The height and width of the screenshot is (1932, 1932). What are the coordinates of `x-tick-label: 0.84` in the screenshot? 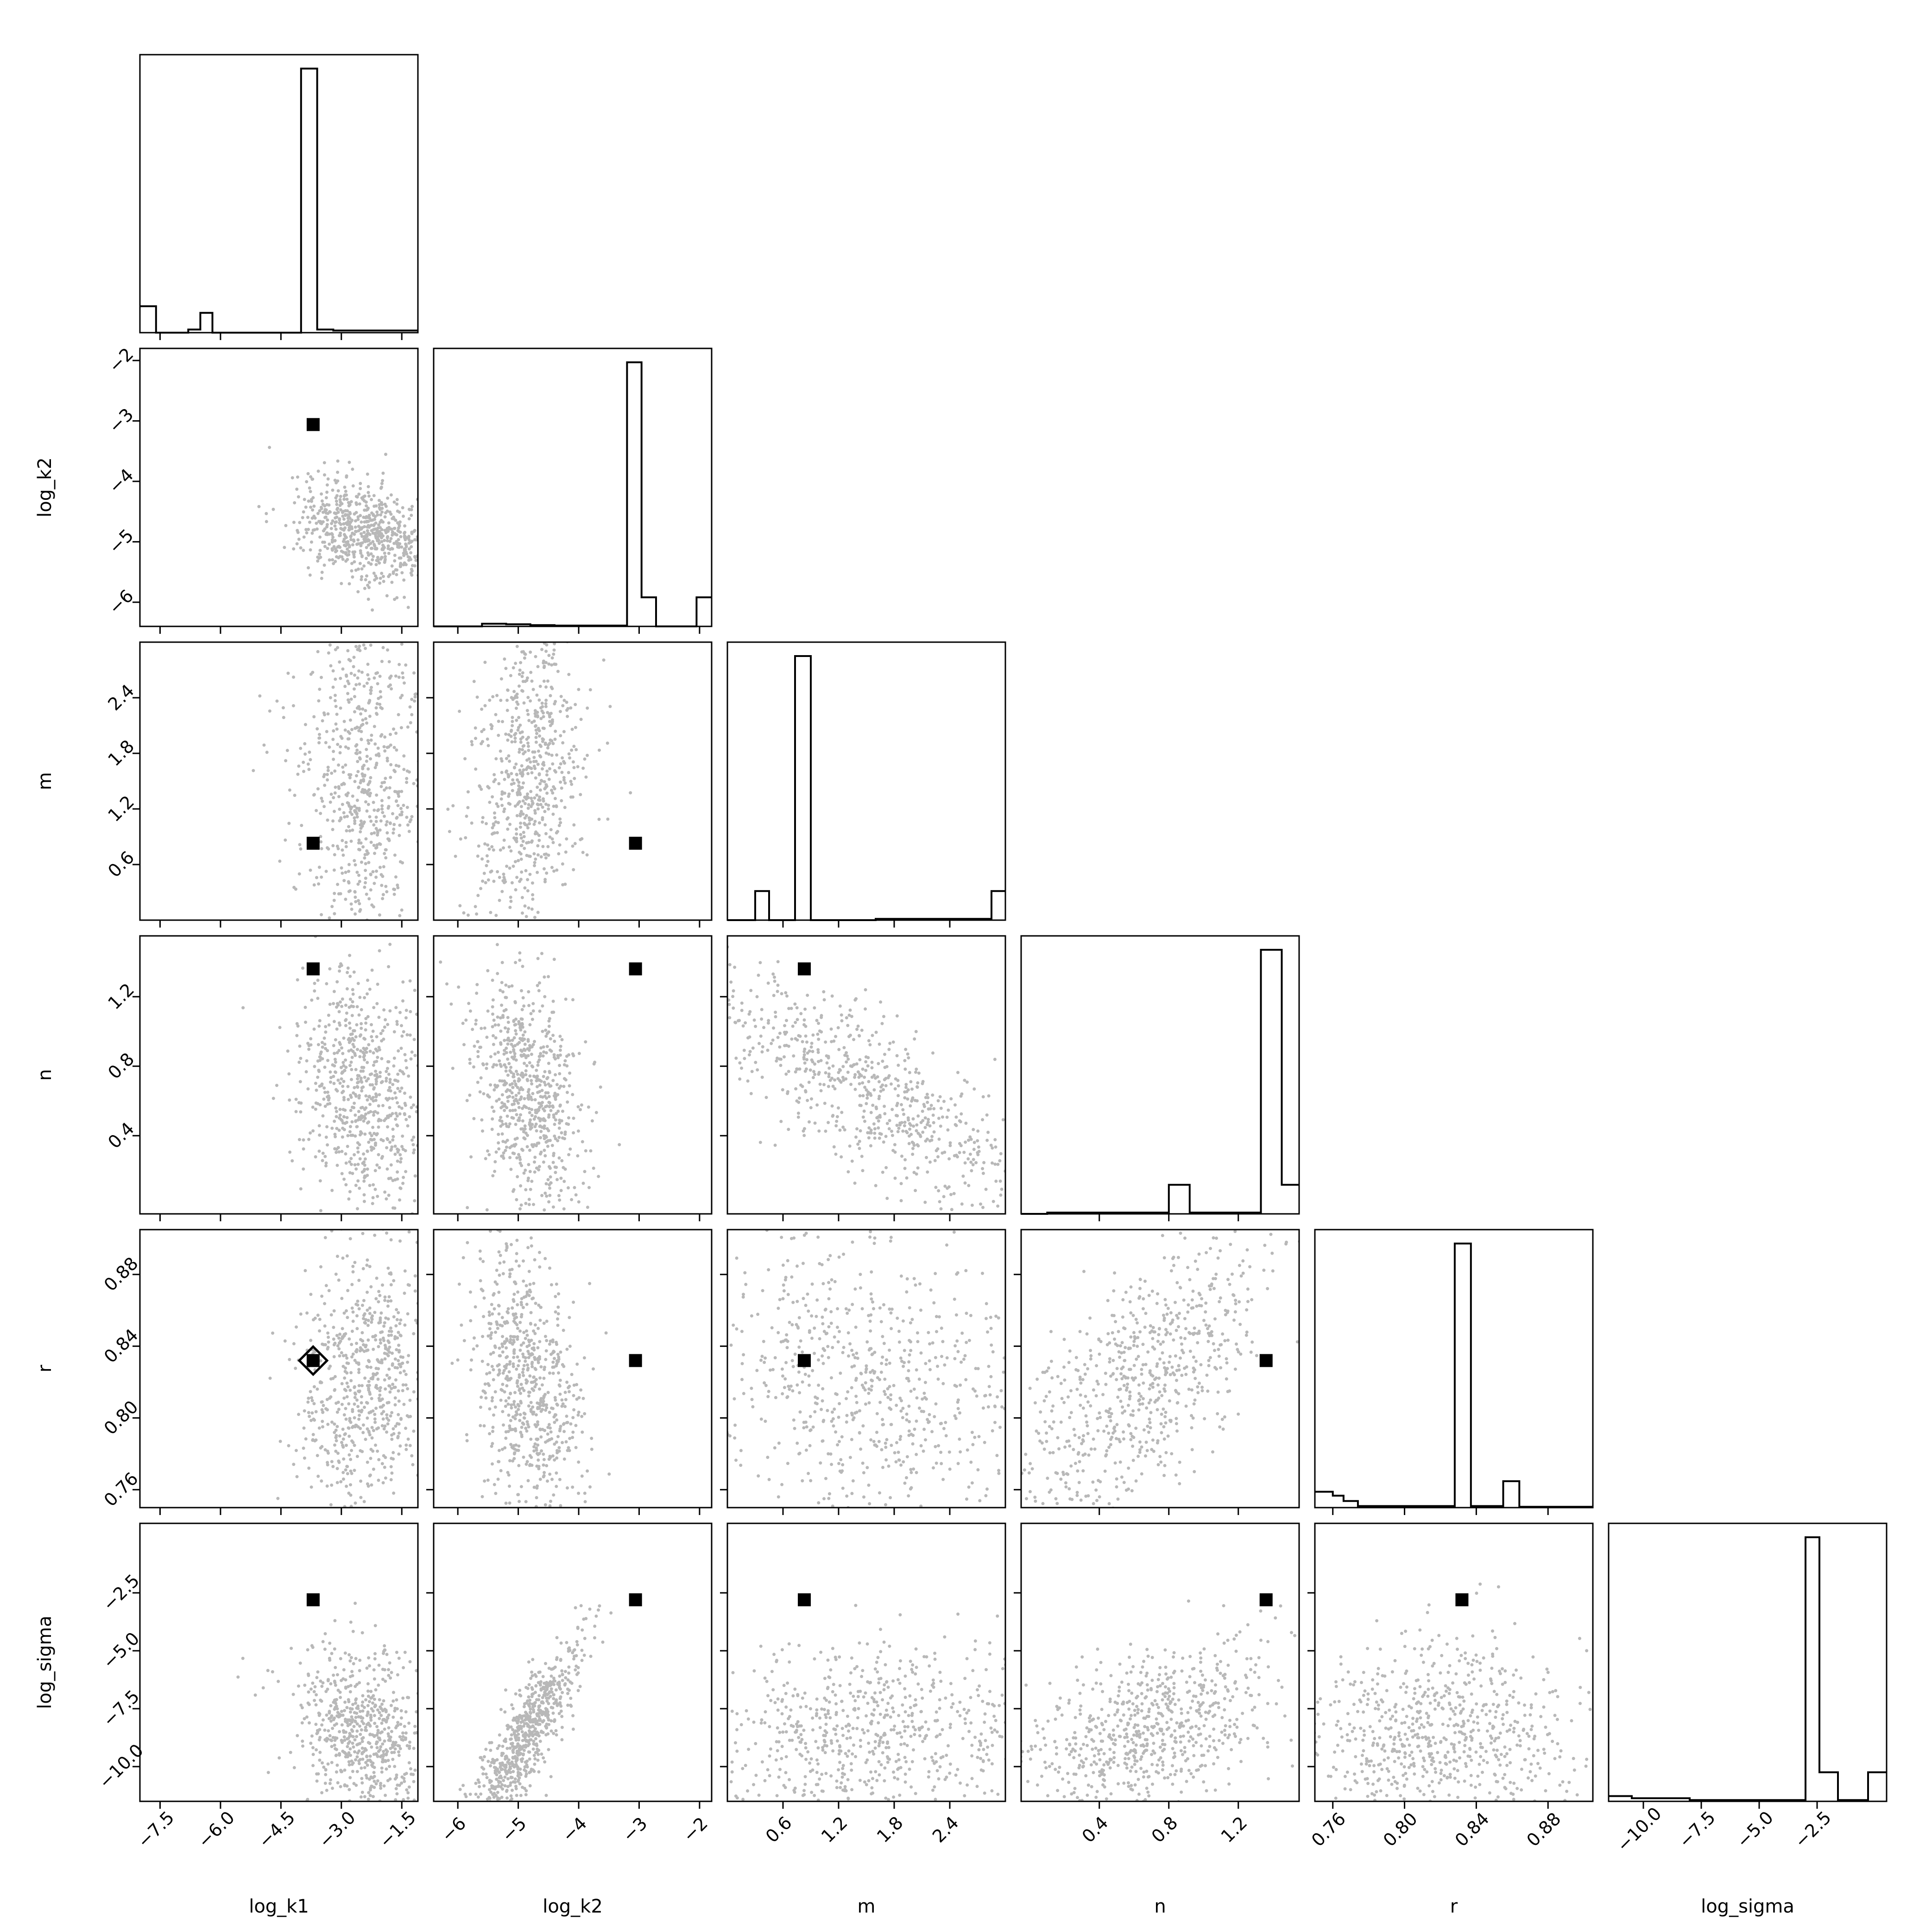 It's located at (1472, 1829).